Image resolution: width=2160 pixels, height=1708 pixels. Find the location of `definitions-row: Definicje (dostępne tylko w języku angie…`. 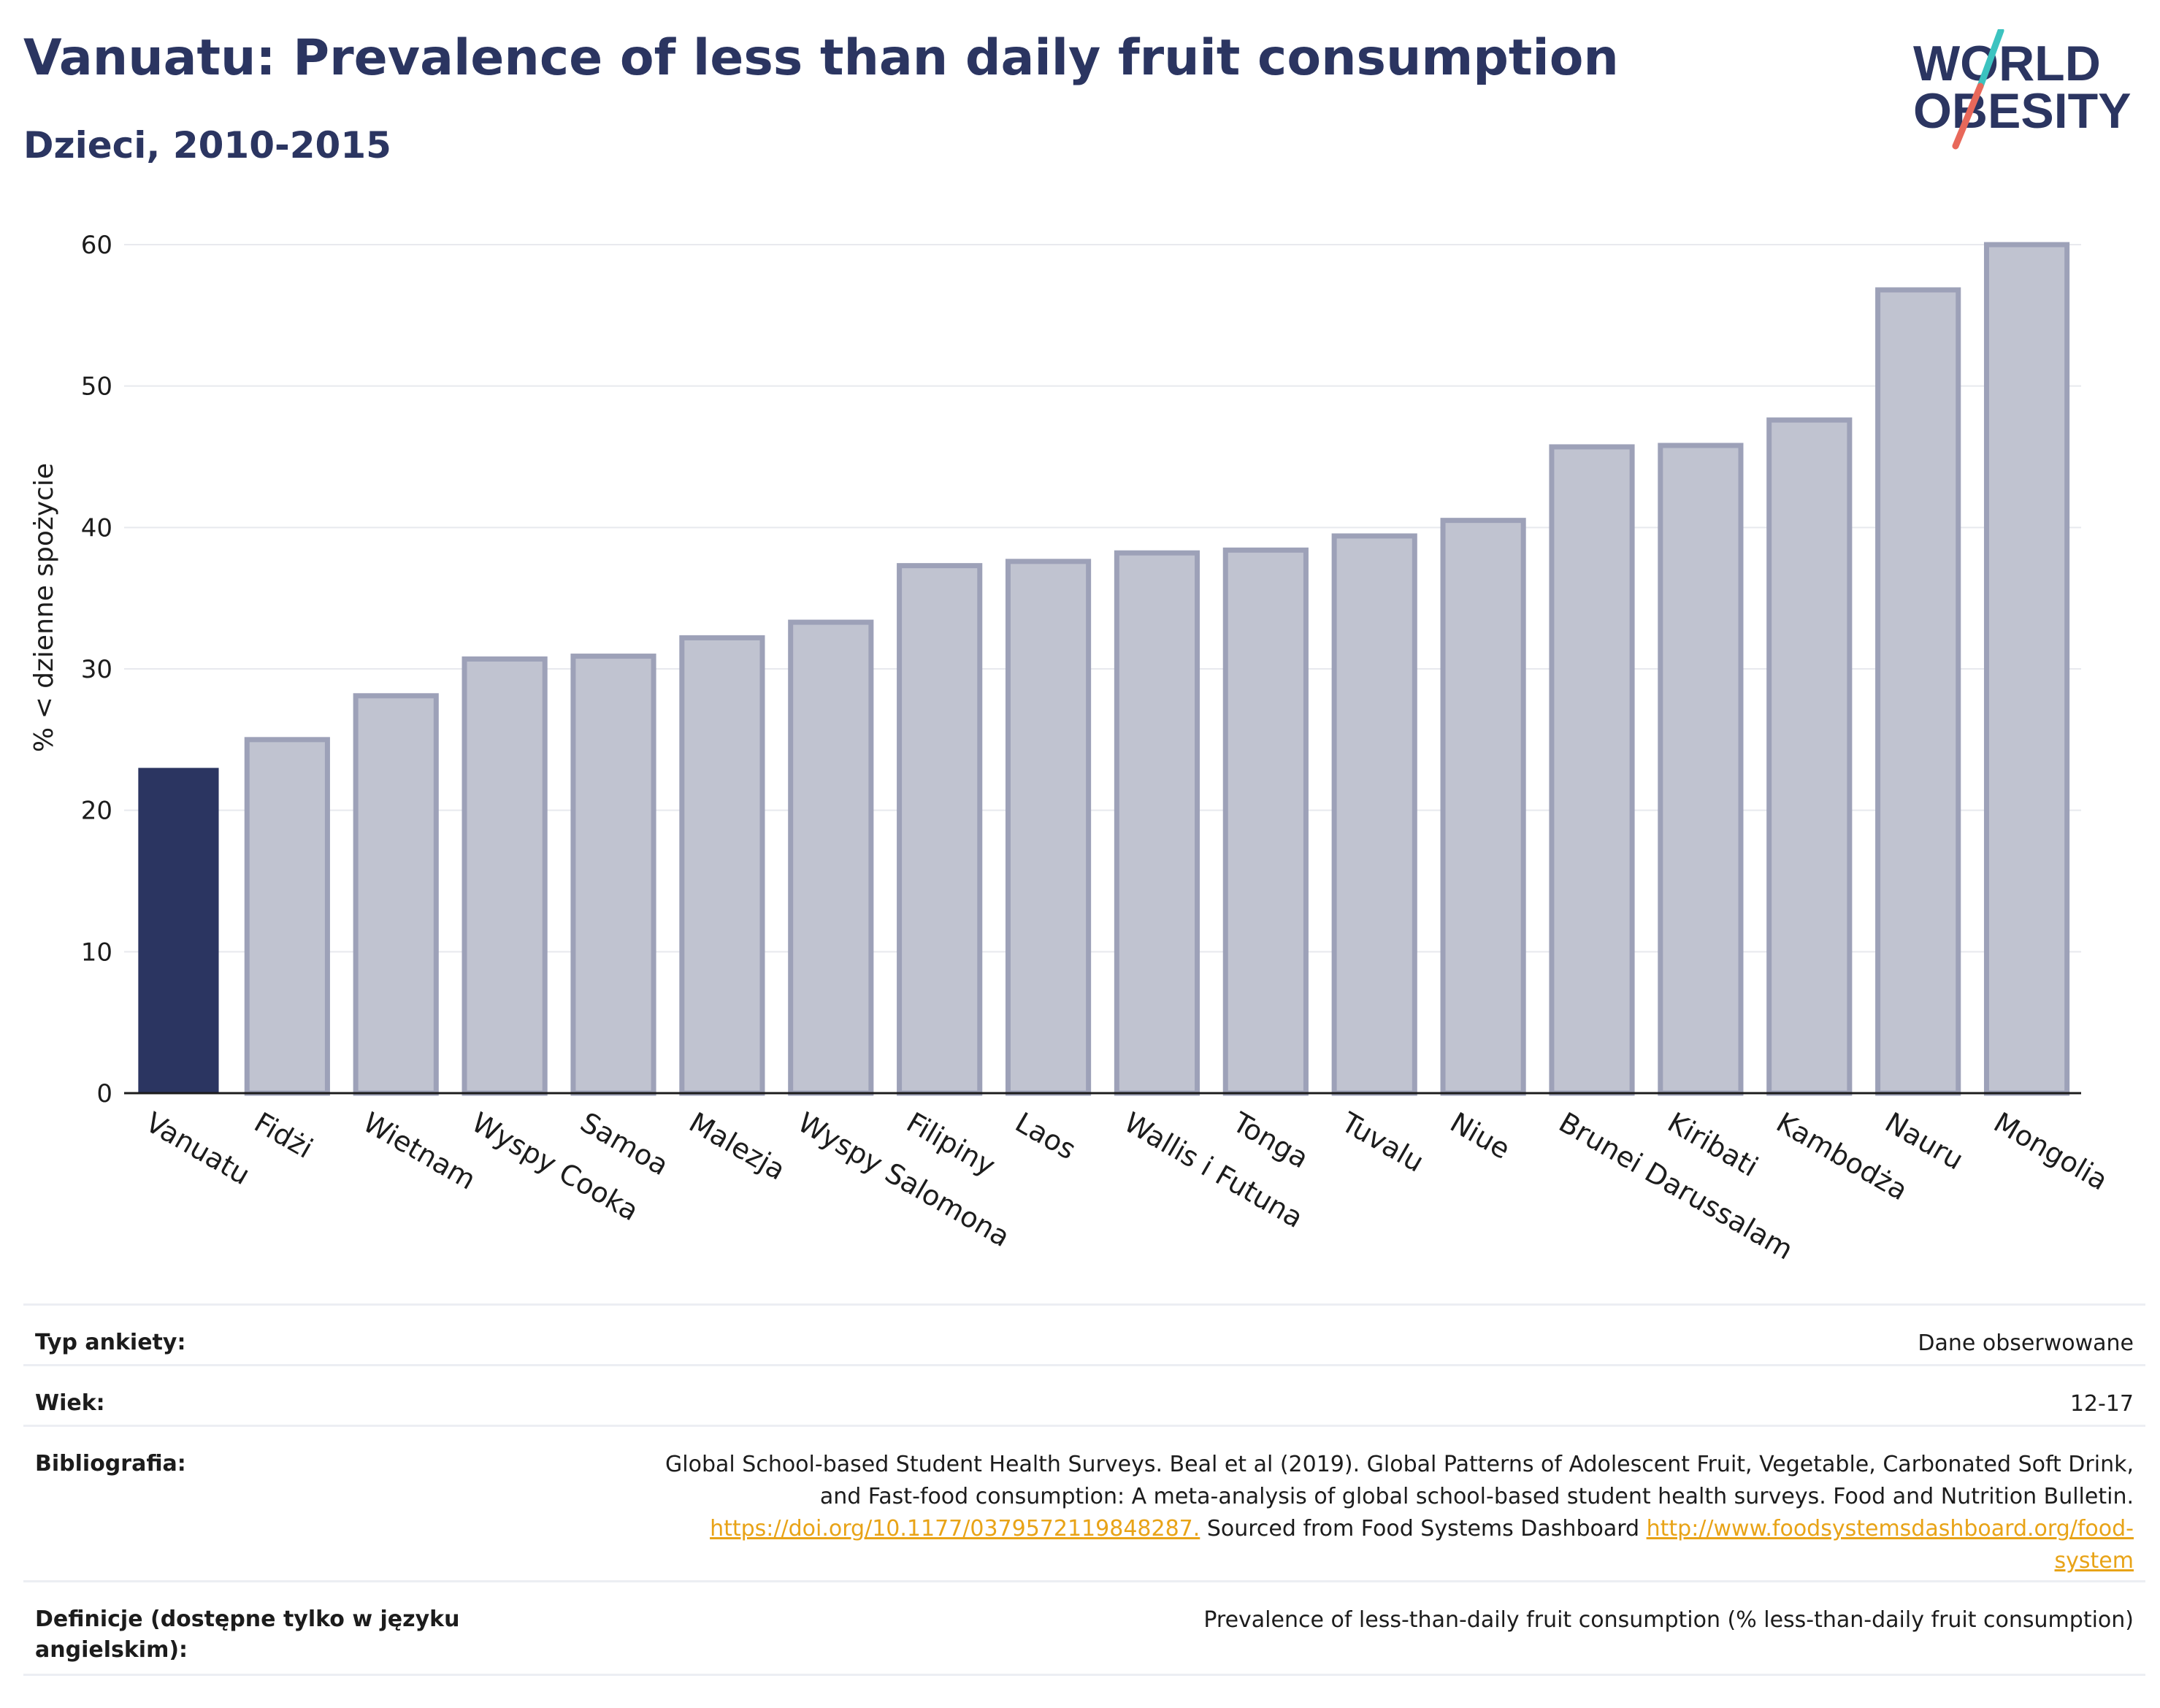

definitions-row: Definicje (dostępne tylko w języku angie… is located at coordinates (1084, 1628).